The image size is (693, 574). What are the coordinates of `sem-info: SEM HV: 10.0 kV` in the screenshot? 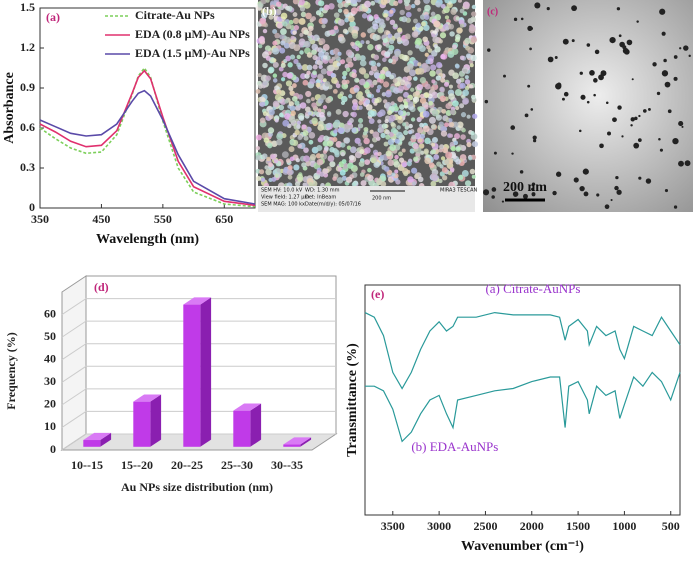 It's located at (282, 191).